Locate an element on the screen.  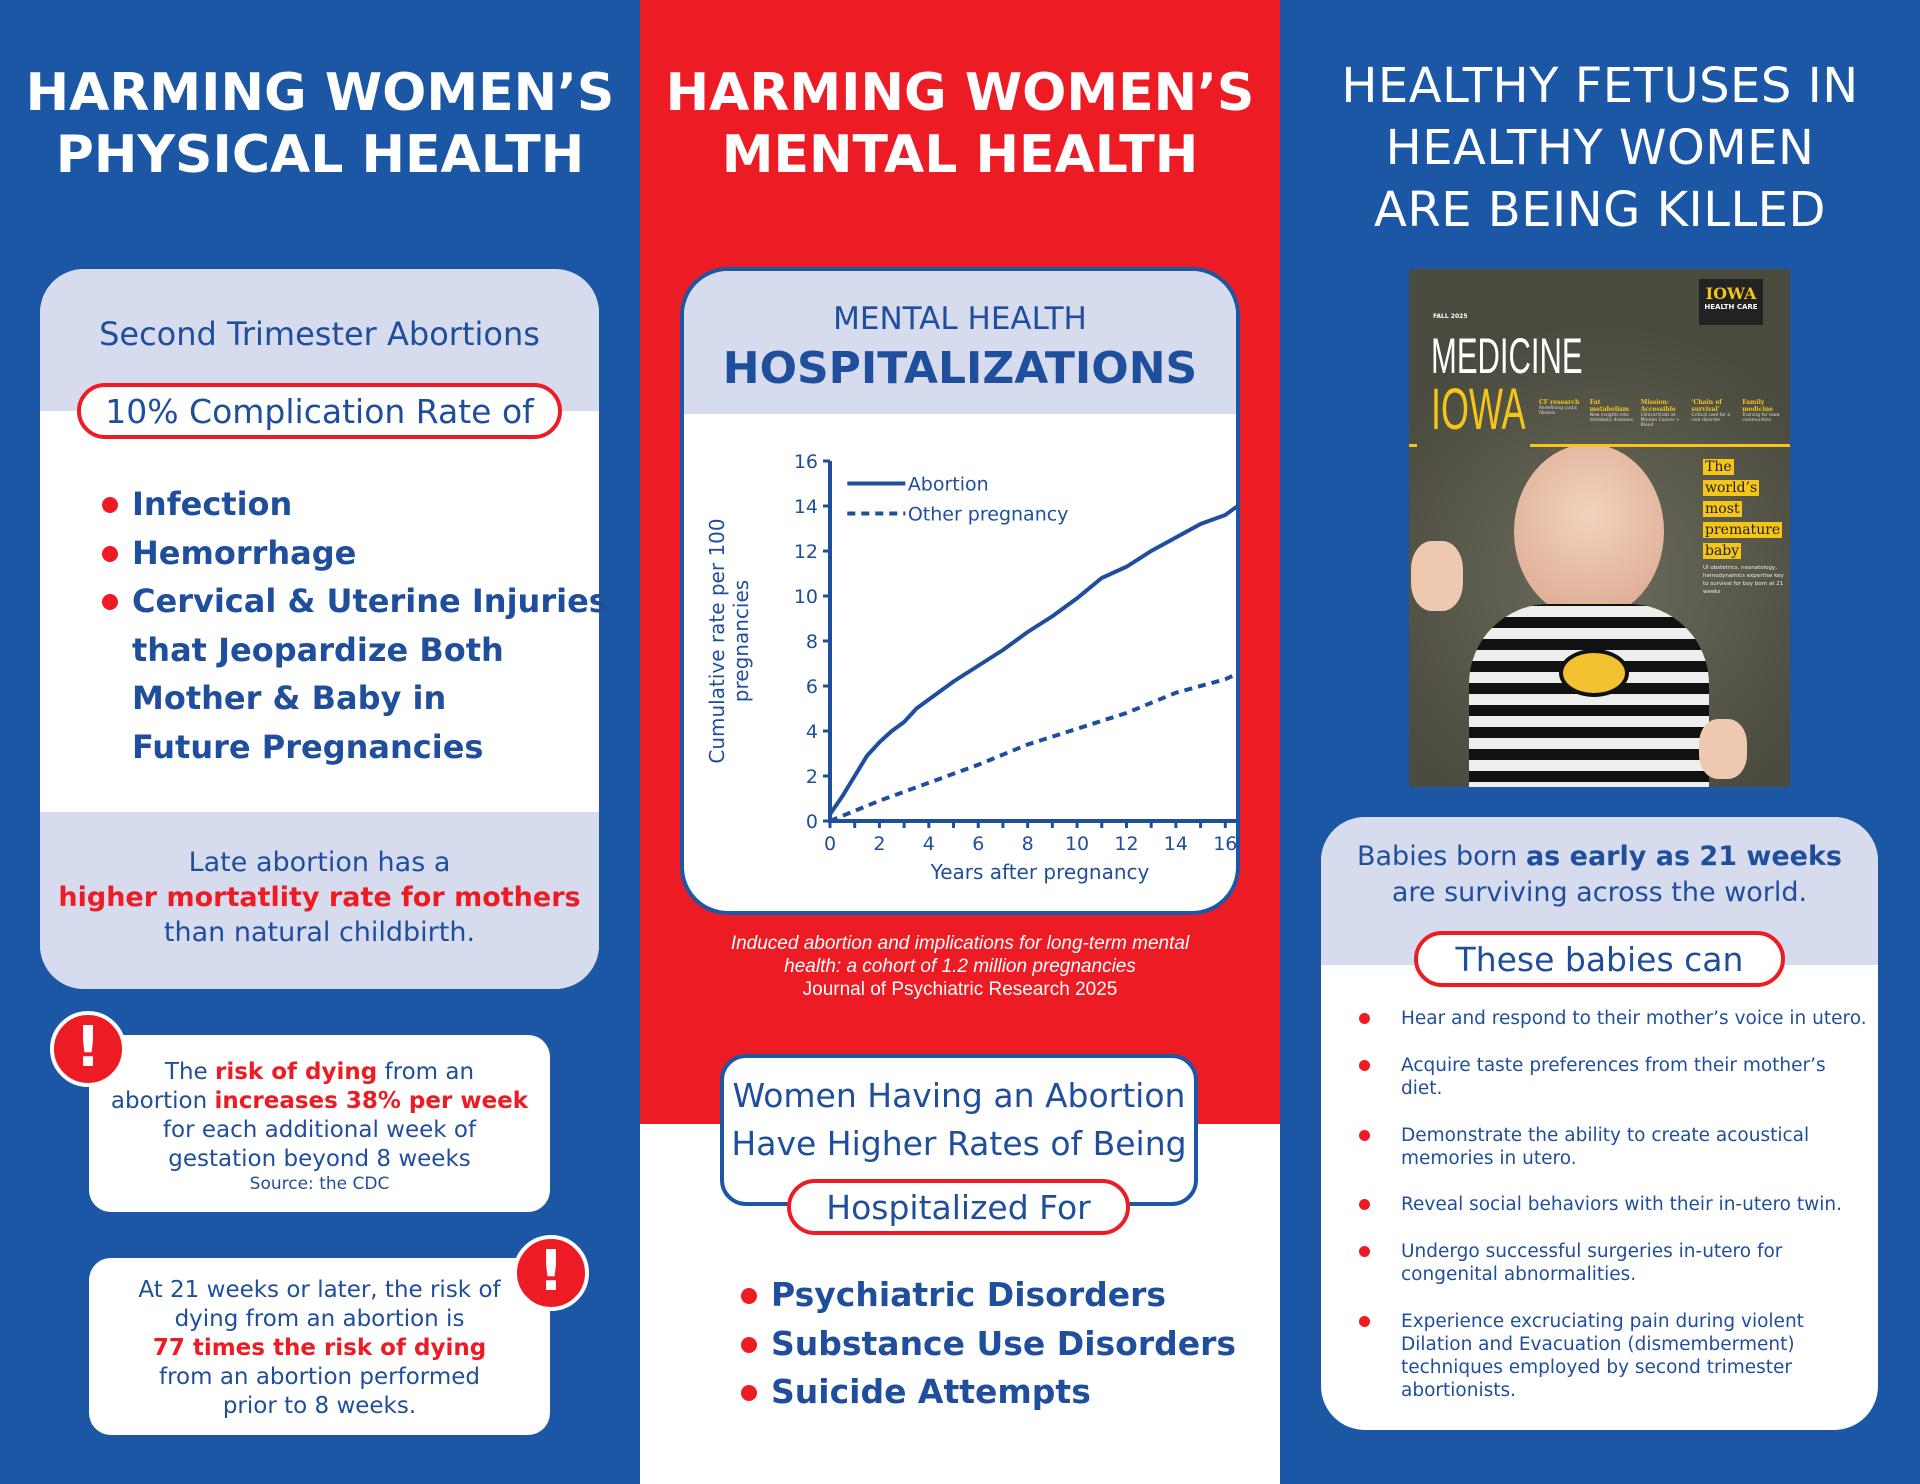
alert-line-highlight: 77 times the risk of dying is located at coordinates (319, 1348).